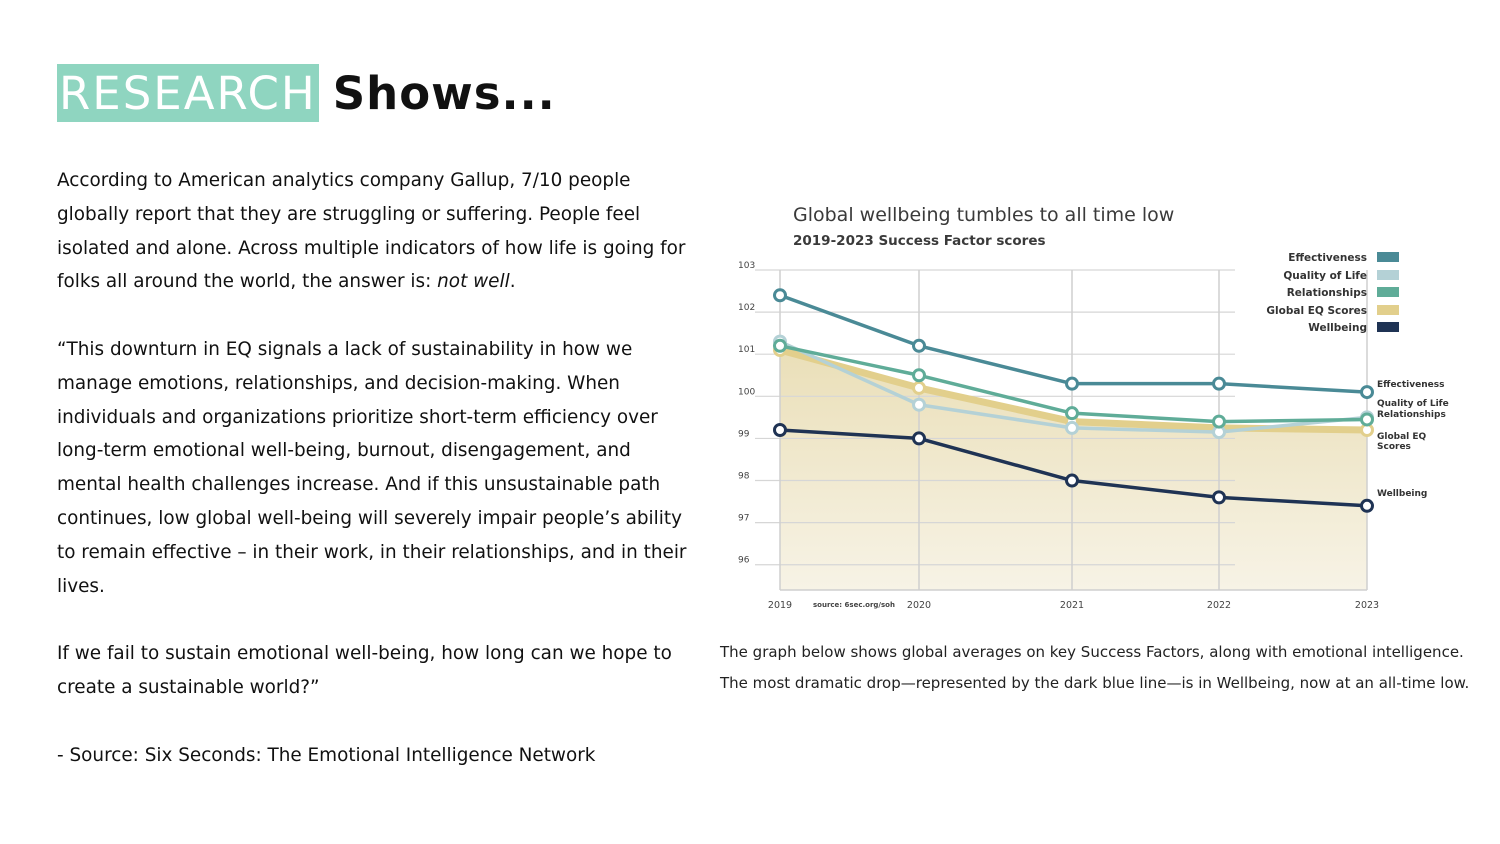 The height and width of the screenshot is (844, 1500). I want to click on x-tick-label: 2021, so click(1072, 605).